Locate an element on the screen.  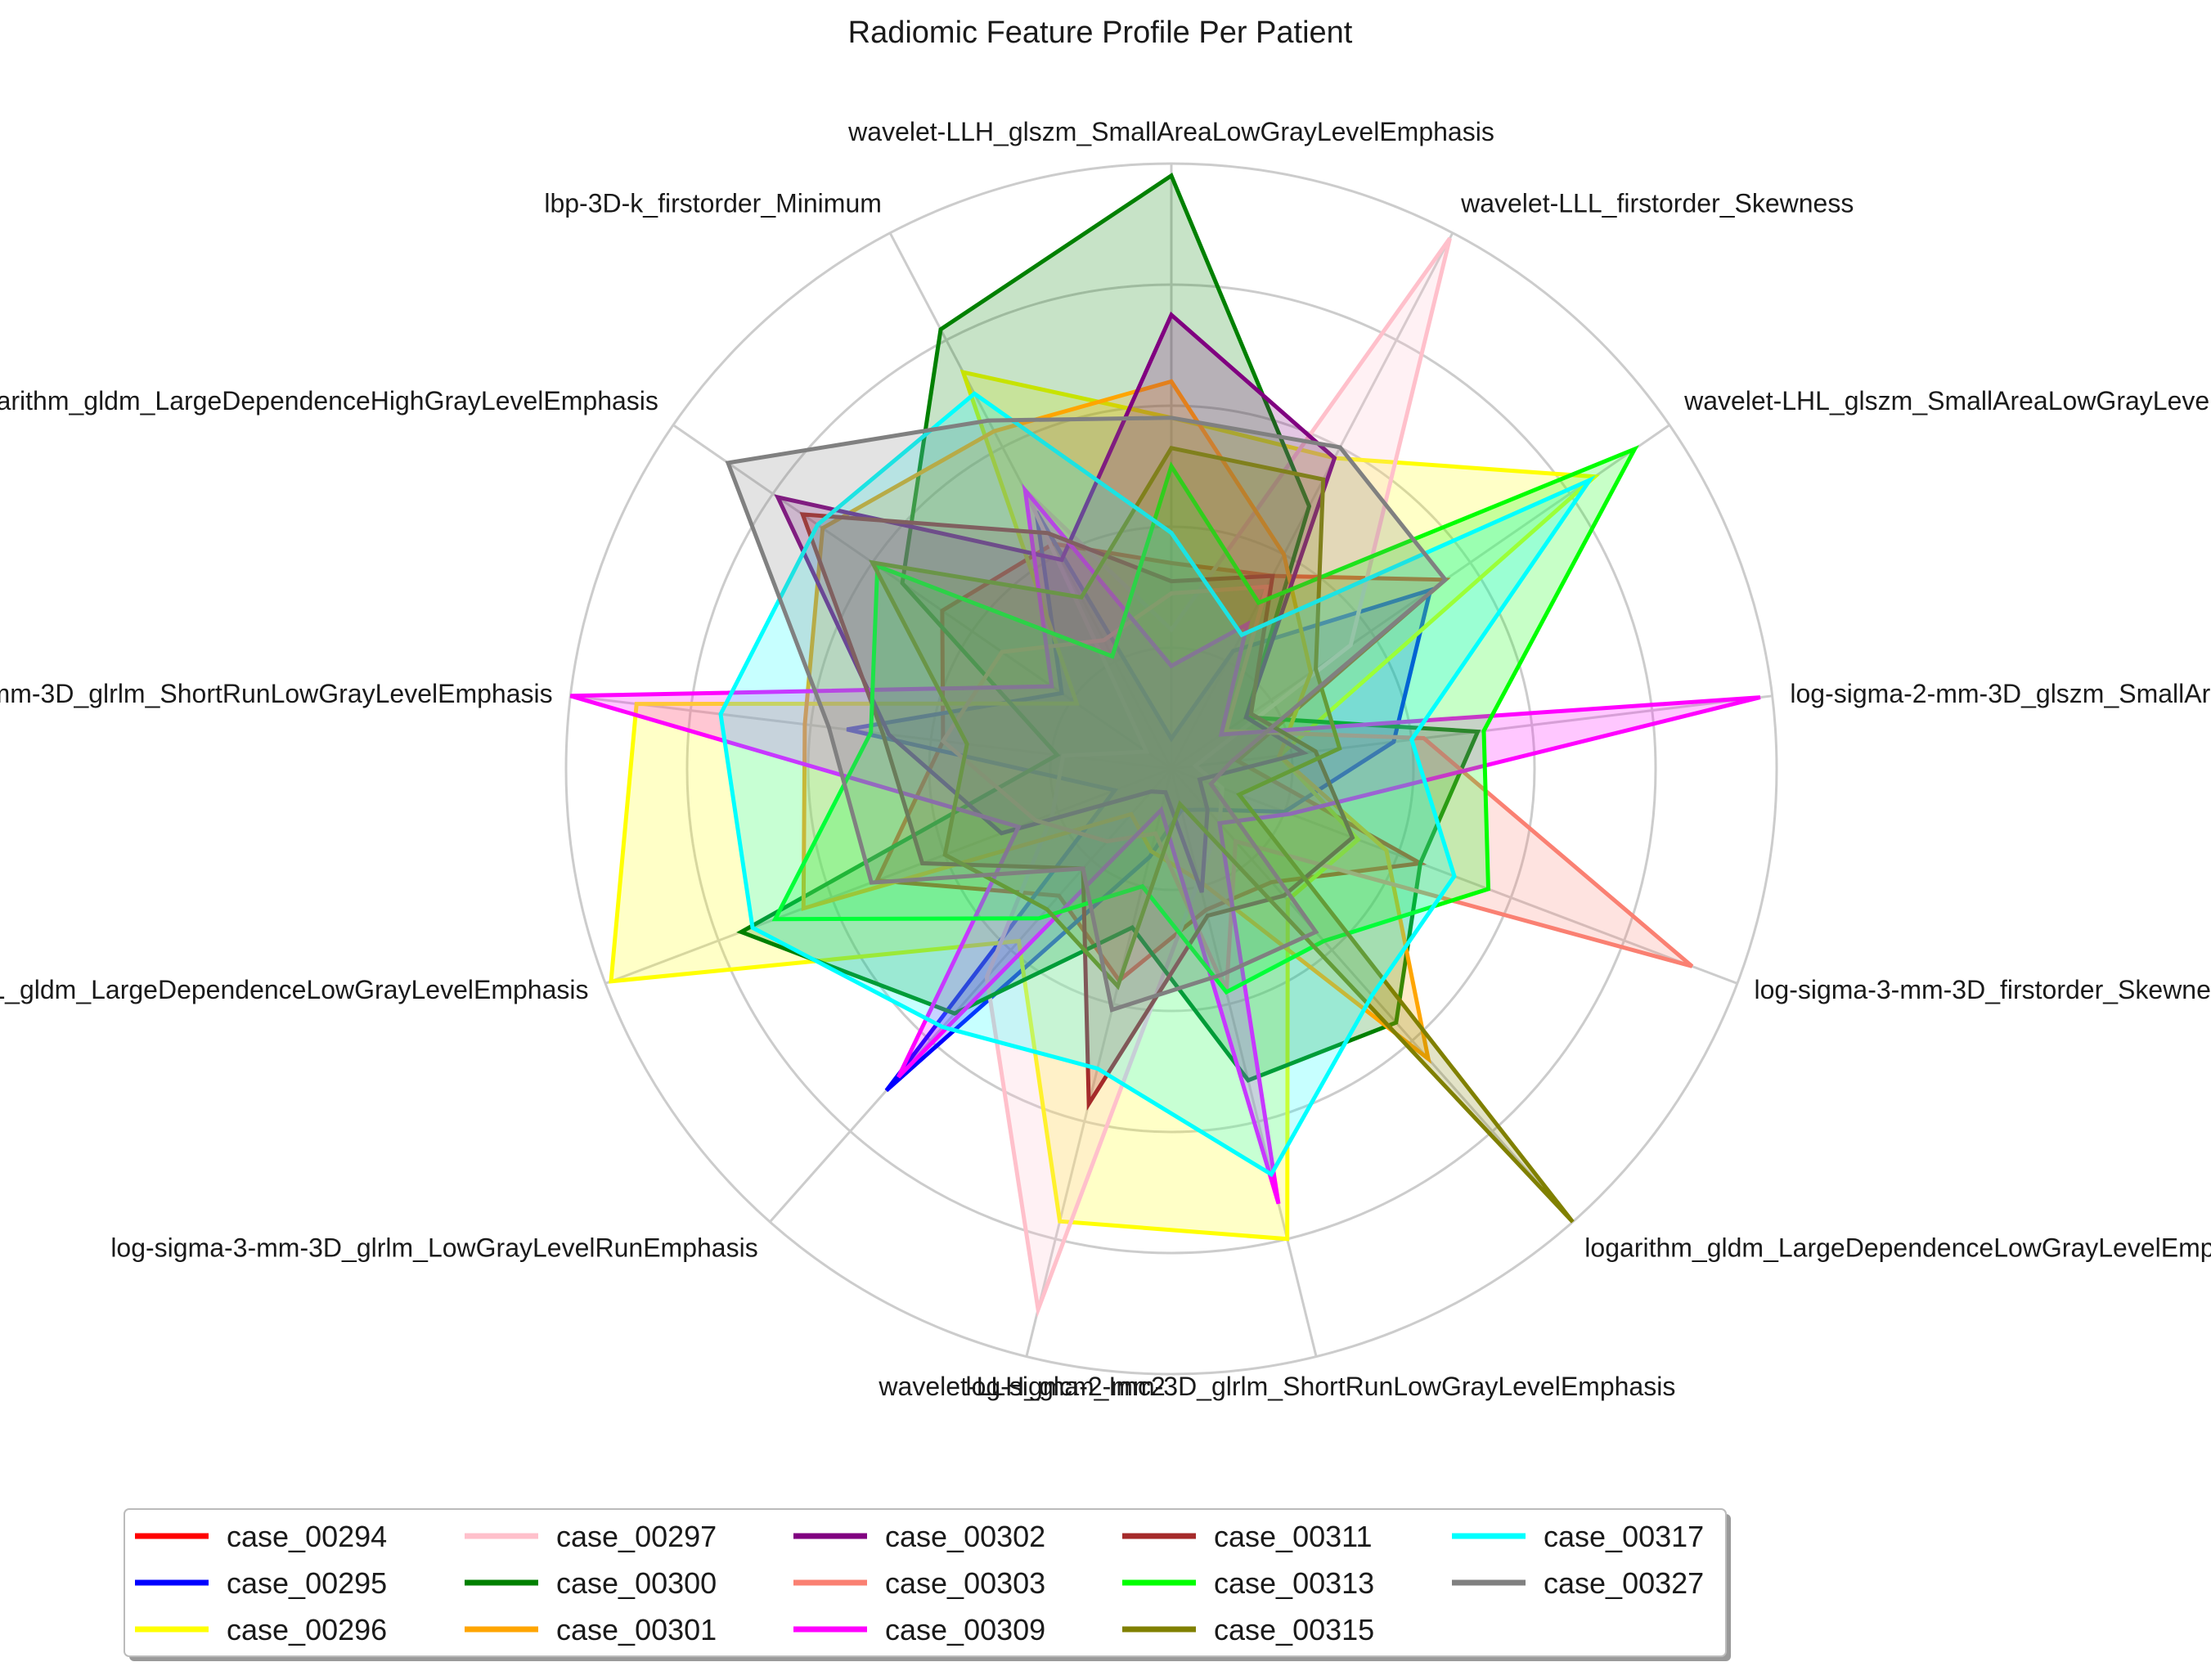
axis-label-wavelet-llh-glcm-imc2: wavelet-LLH_glcm_Imc2 is located at coordinates (1022, 1387).